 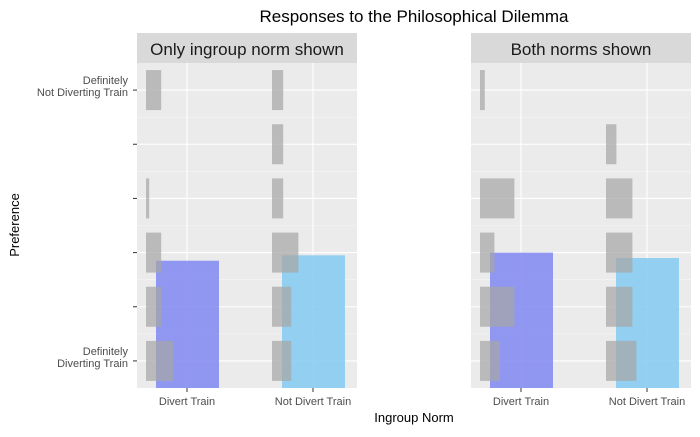 I want to click on facet-title: Both norms shown, so click(x=581, y=49).